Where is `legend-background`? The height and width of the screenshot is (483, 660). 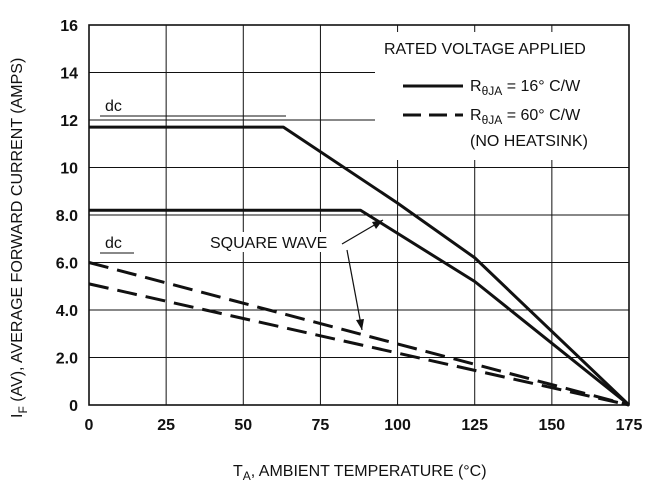
legend-background is located at coordinates (502, 96).